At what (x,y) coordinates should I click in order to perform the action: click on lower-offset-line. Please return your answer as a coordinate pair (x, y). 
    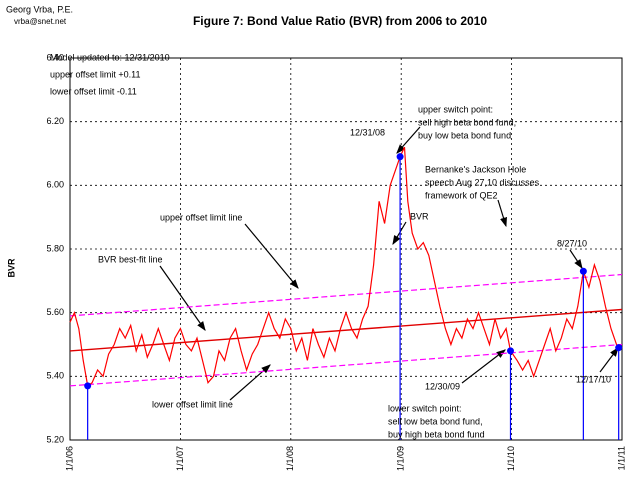
    Looking at the image, I should click on (346, 365).